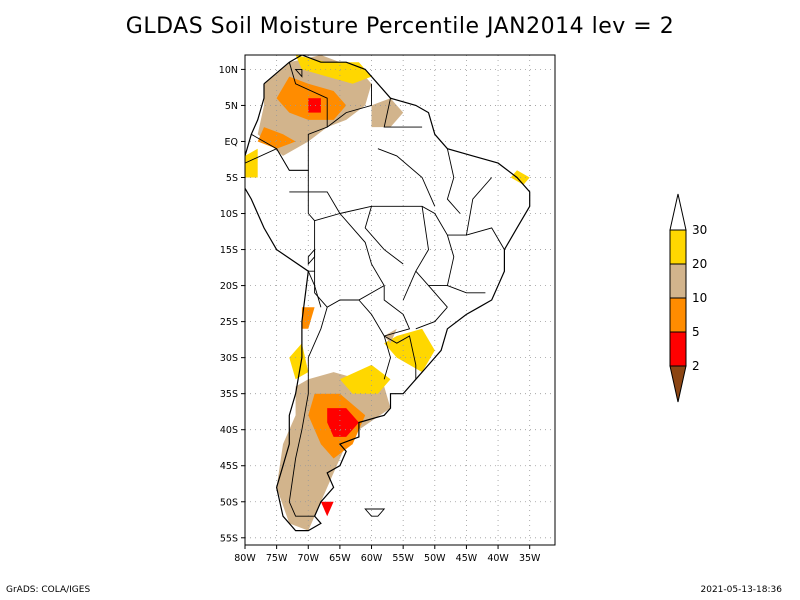 The width and height of the screenshot is (800, 600). What do you see at coordinates (340, 558) in the screenshot?
I see `lon-tick-label: 65W` at bounding box center [340, 558].